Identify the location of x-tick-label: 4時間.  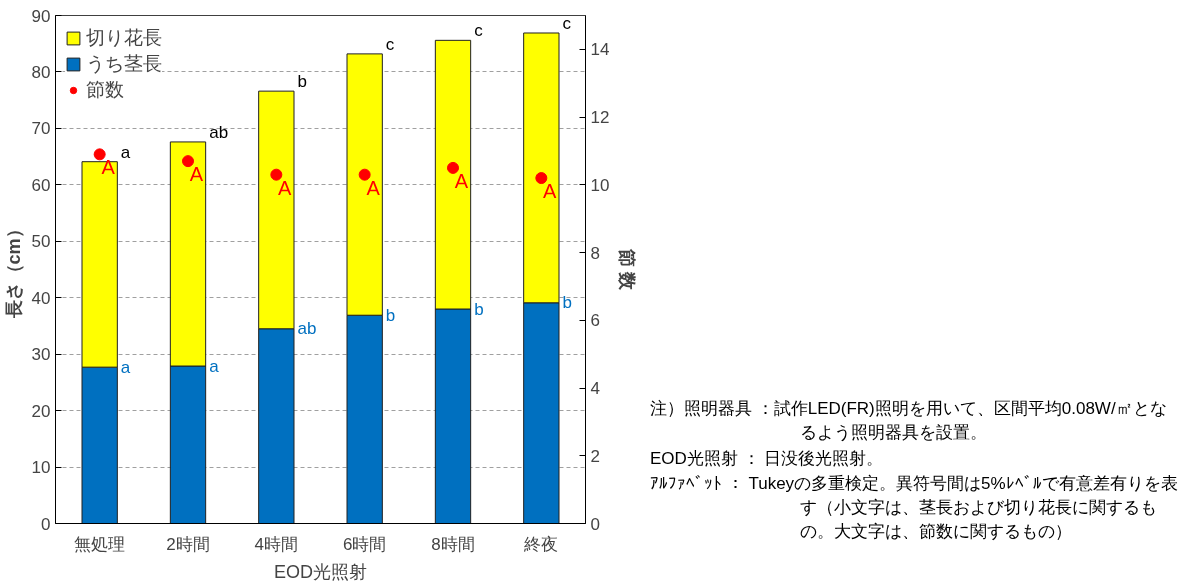
(276, 544).